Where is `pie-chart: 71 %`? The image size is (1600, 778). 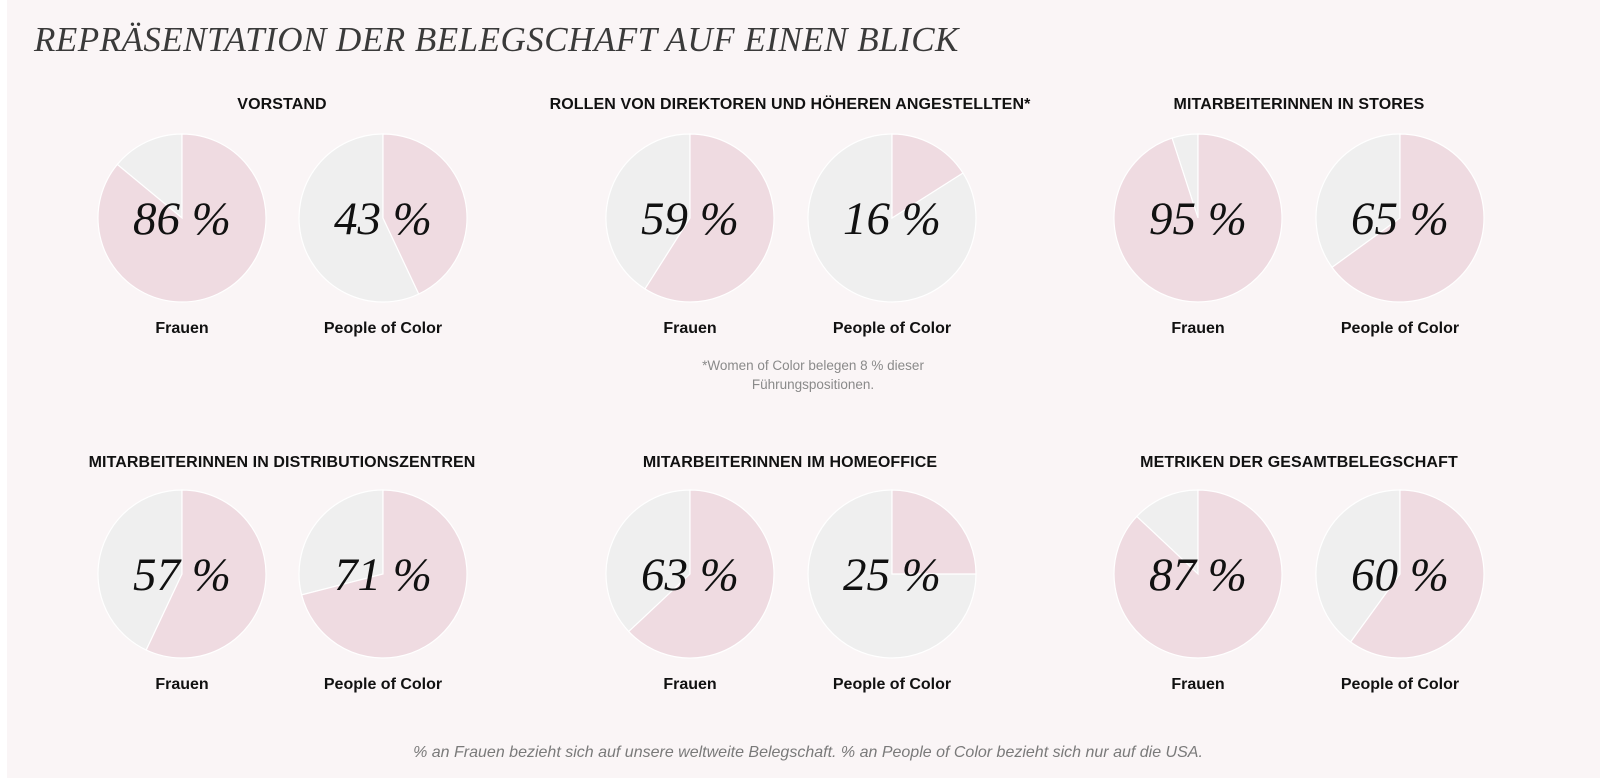 pie-chart: 71 % is located at coordinates (383, 574).